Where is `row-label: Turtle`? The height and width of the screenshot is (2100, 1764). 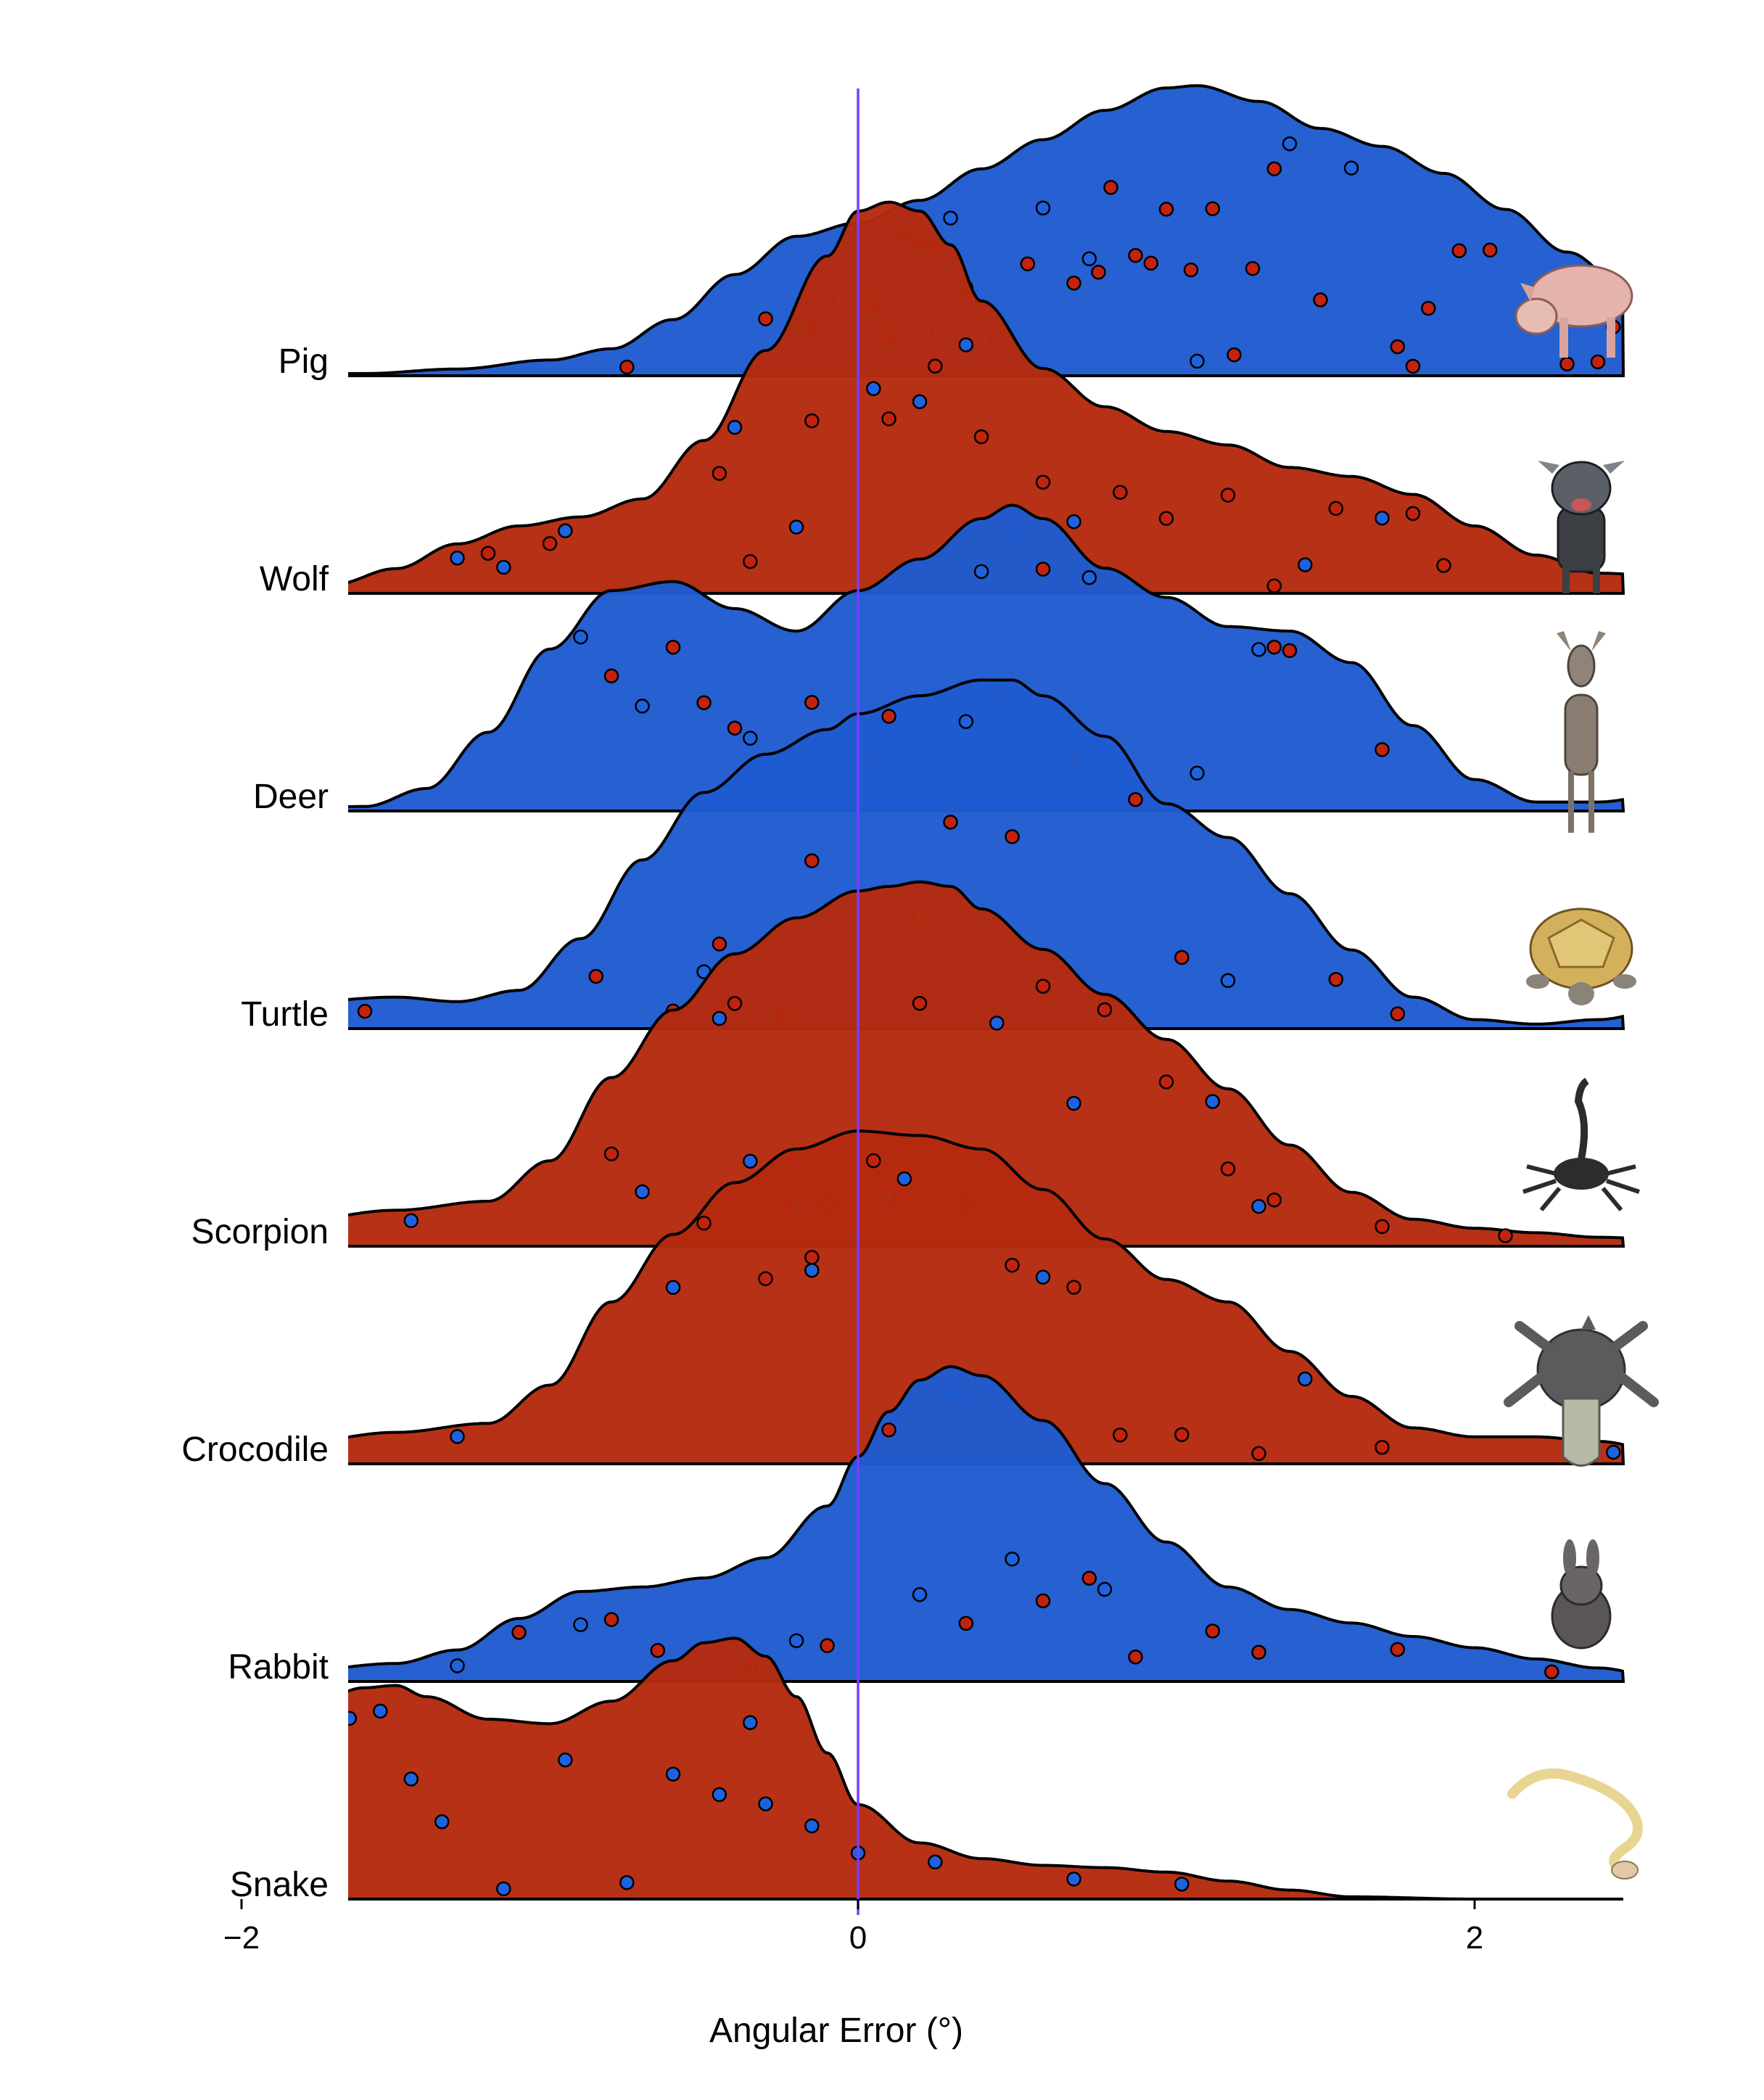 row-label: Turtle is located at coordinates (285, 1014).